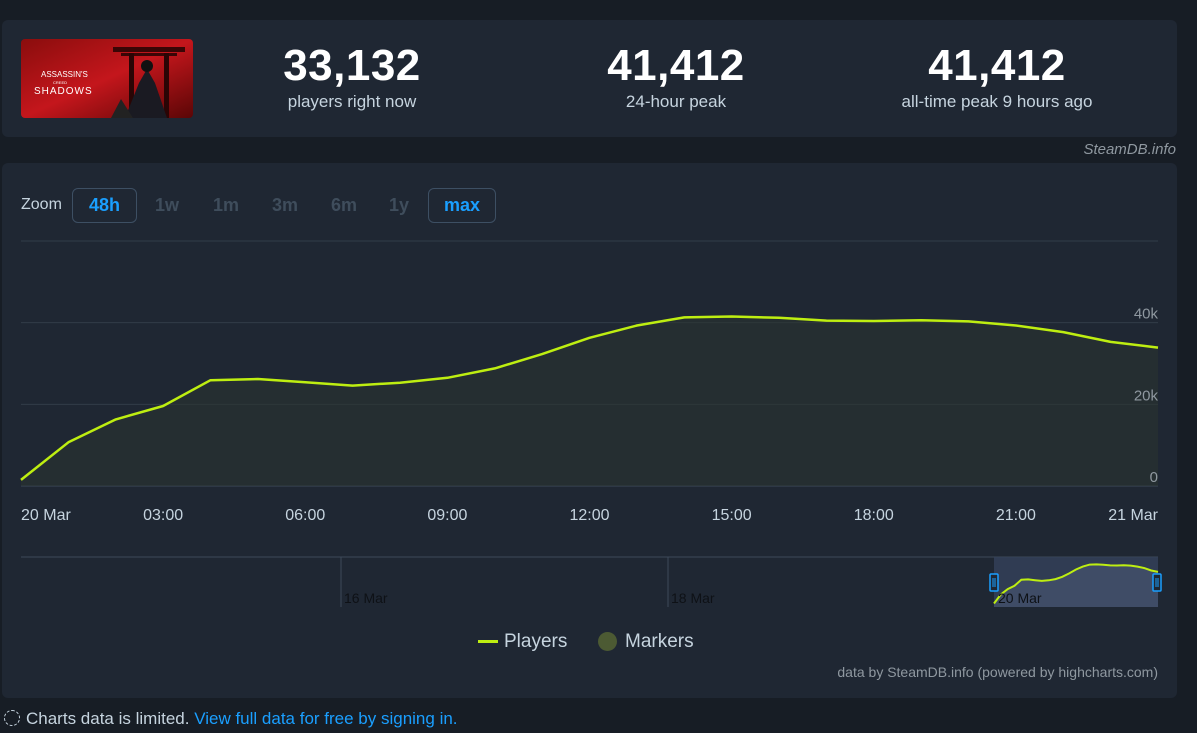  What do you see at coordinates (1154, 477) in the screenshot?
I see `y-tick-label: 0` at bounding box center [1154, 477].